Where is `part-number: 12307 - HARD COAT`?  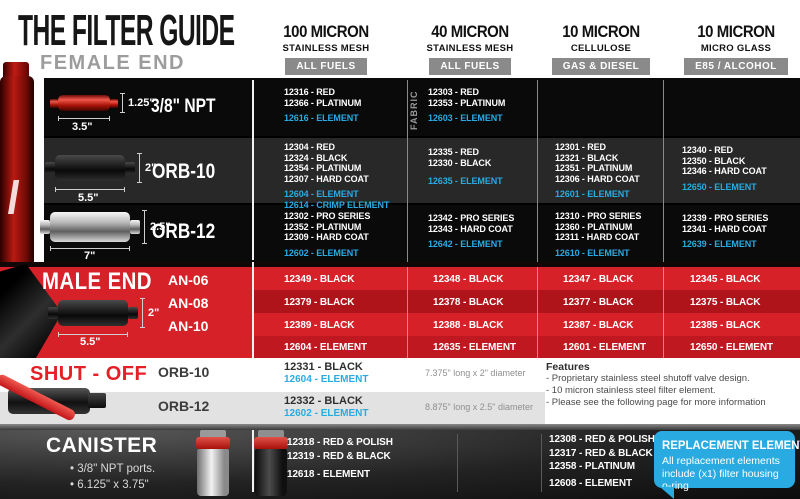 part-number: 12307 - HARD COAT is located at coordinates (326, 178).